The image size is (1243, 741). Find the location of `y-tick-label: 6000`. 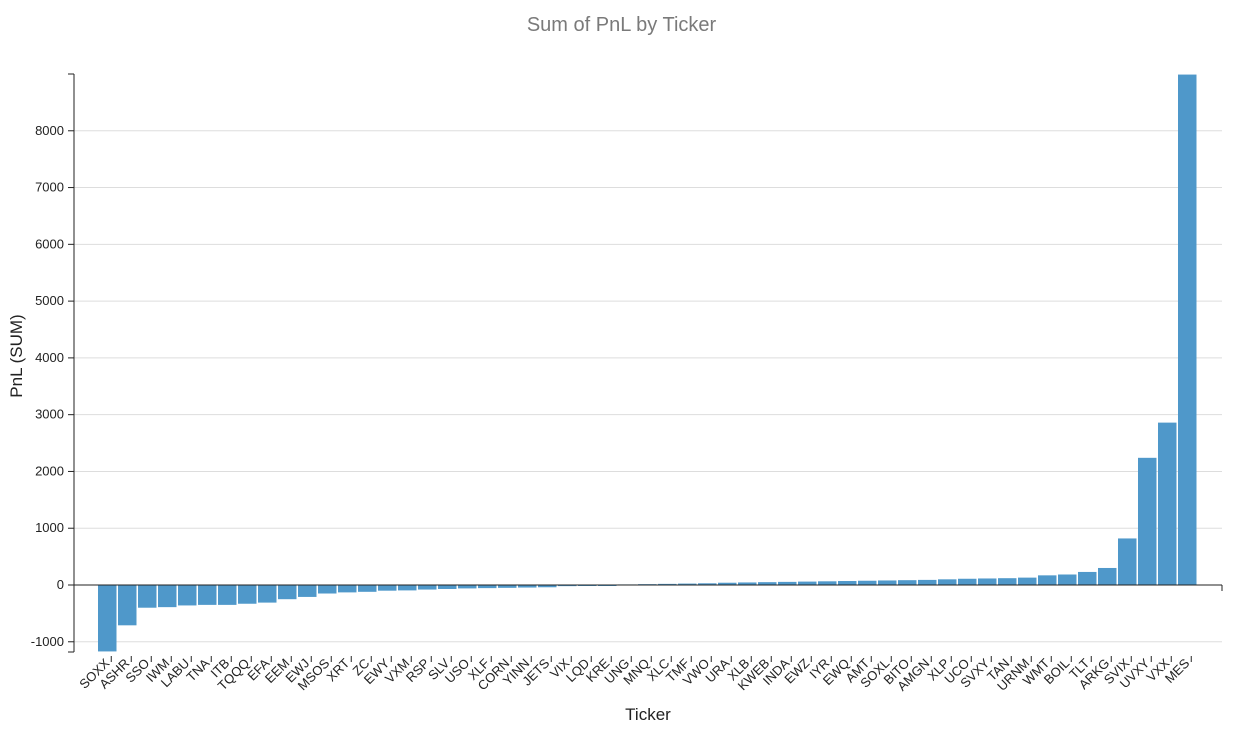

y-tick-label: 6000 is located at coordinates (49, 243).